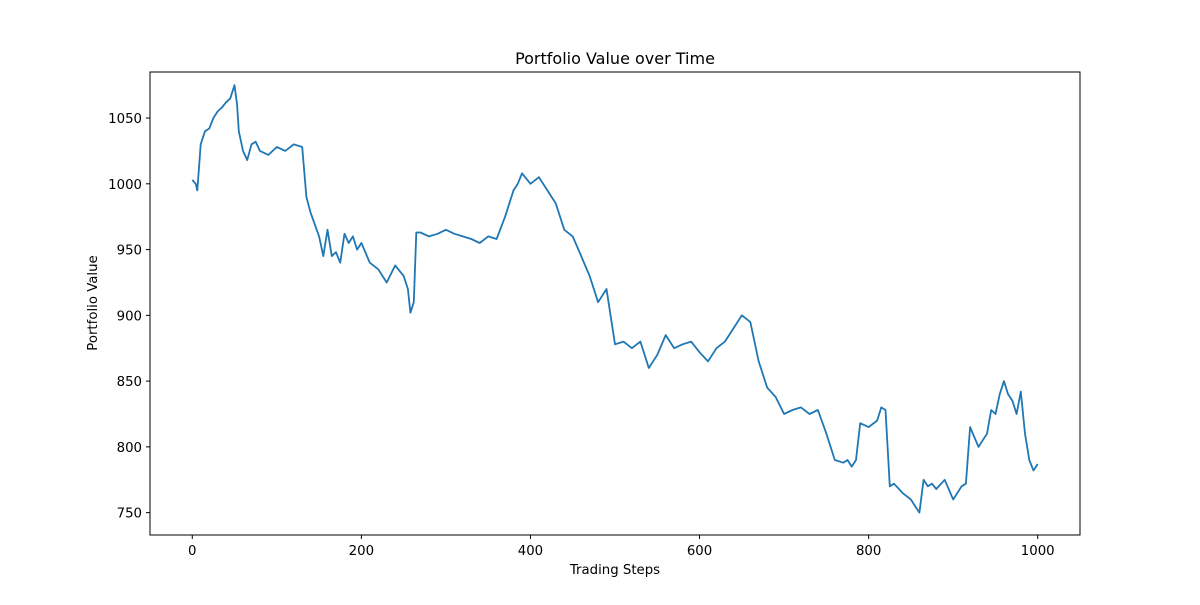 The width and height of the screenshot is (1200, 605). What do you see at coordinates (614, 570) in the screenshot?
I see `x-axis-label: Trading Steps` at bounding box center [614, 570].